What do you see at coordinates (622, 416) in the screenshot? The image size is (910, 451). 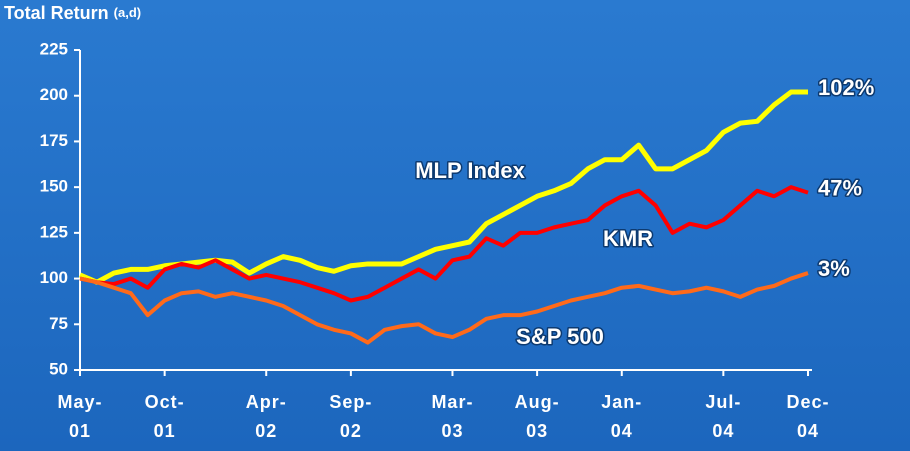 I see `x-tick-label: Jan-04` at bounding box center [622, 416].